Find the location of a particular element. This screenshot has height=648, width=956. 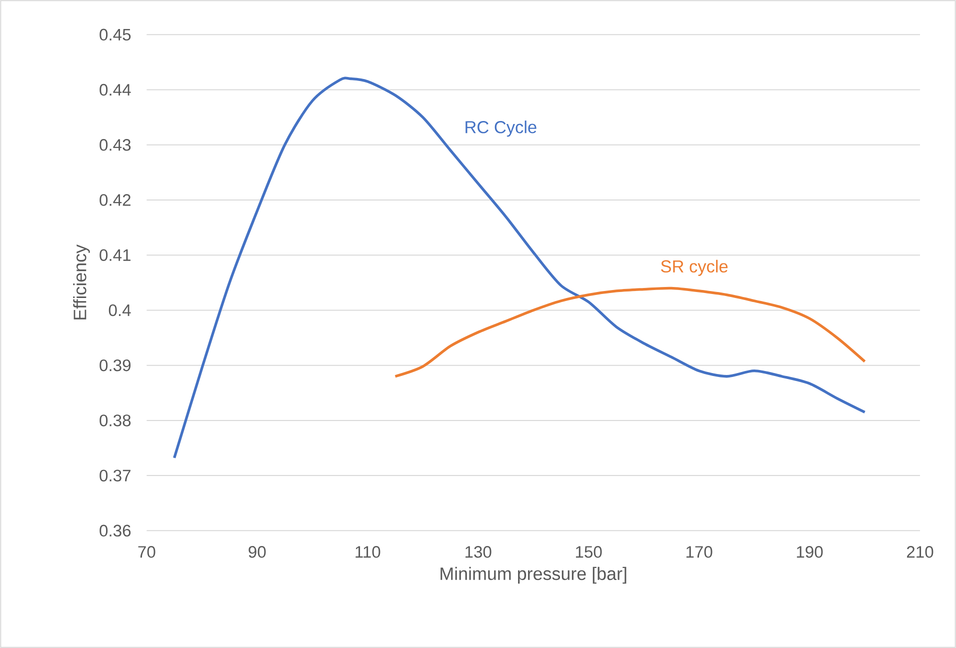

y-tick-label: 0.44 is located at coordinates (115, 90).